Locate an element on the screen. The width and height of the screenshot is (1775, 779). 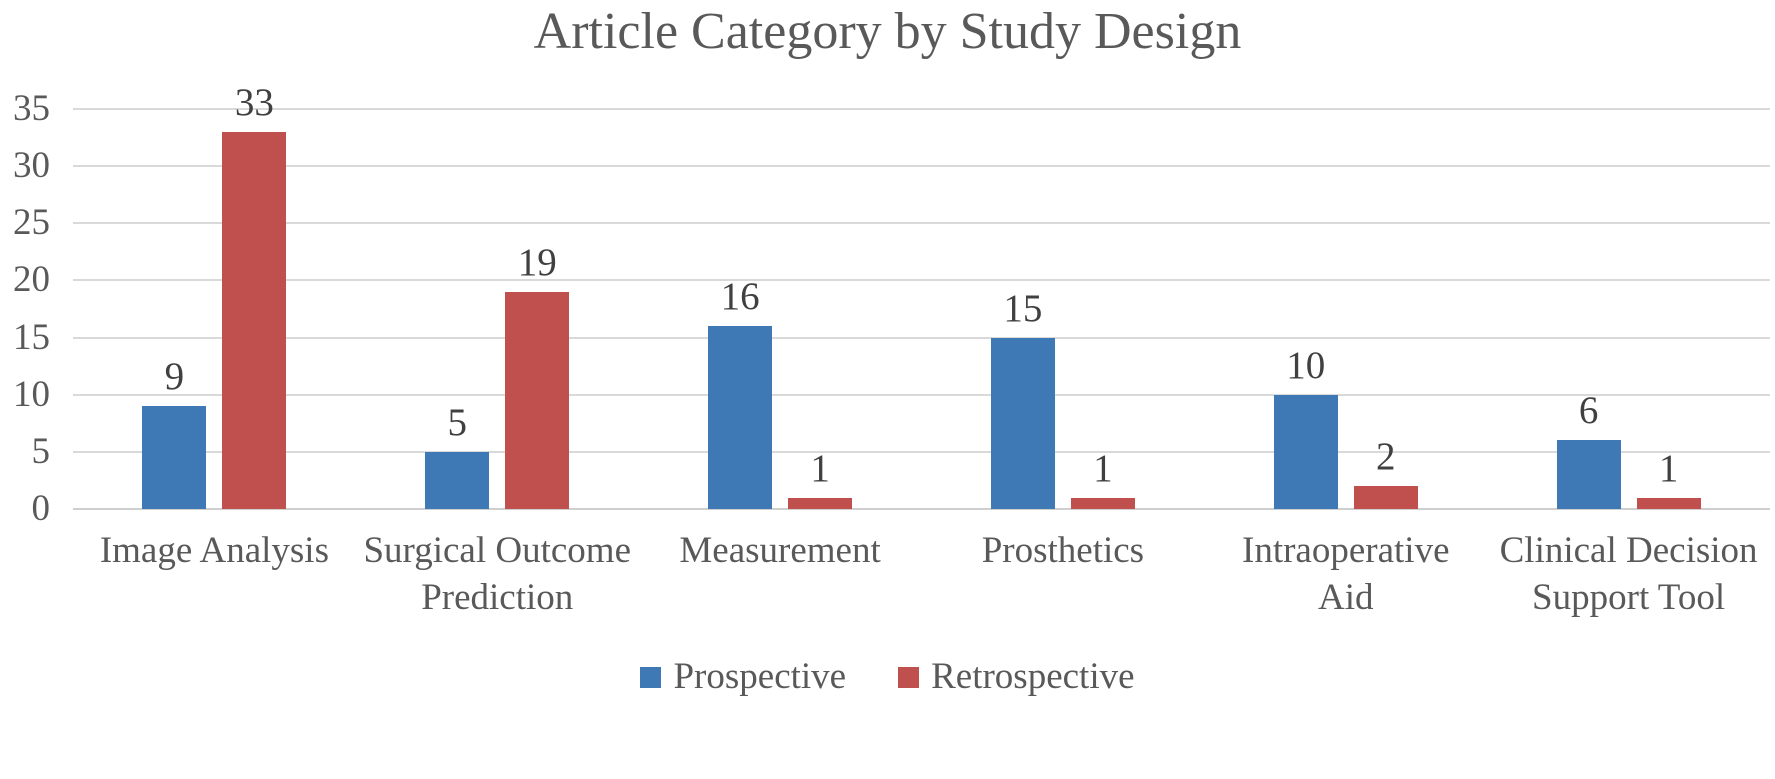
bar-value-label: 19 is located at coordinates (537, 262).